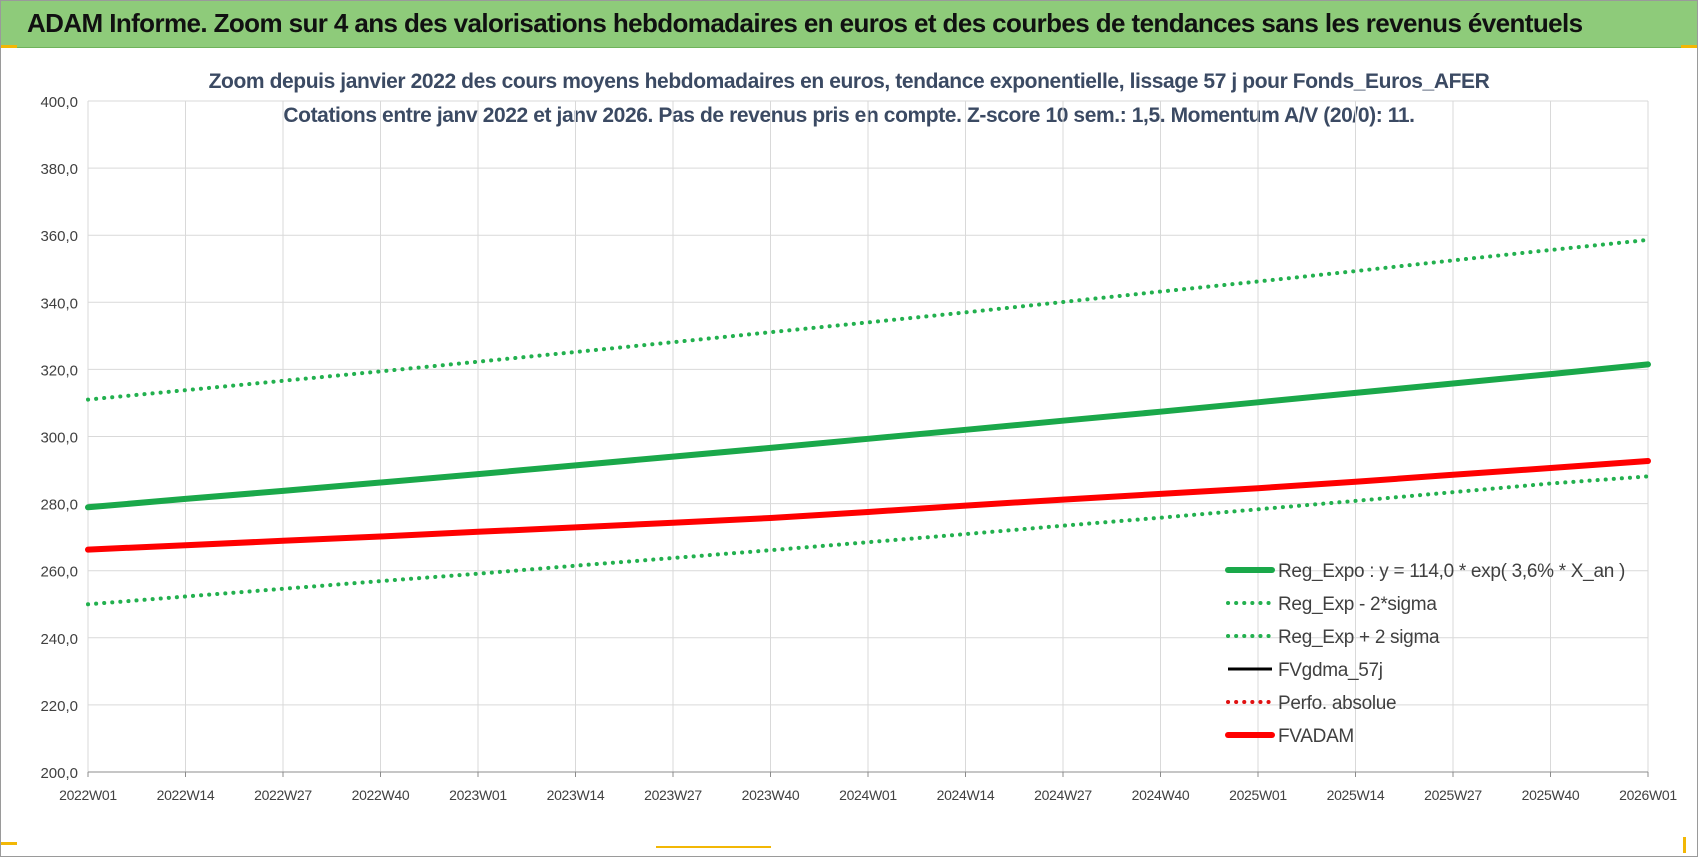 The height and width of the screenshot is (857, 1698). What do you see at coordinates (59, 505) in the screenshot?
I see `y-tick-label: 280,0` at bounding box center [59, 505].